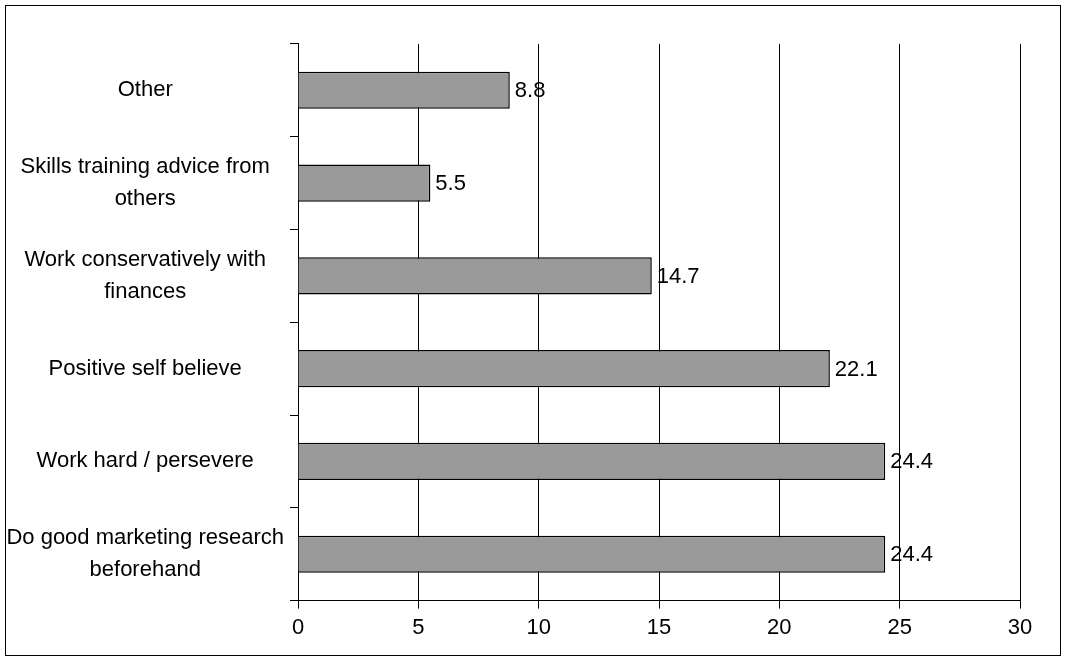 The width and height of the screenshot is (1066, 661). Describe the element at coordinates (145, 460) in the screenshot. I see `y-tick-label: Work hard / persevere` at that location.